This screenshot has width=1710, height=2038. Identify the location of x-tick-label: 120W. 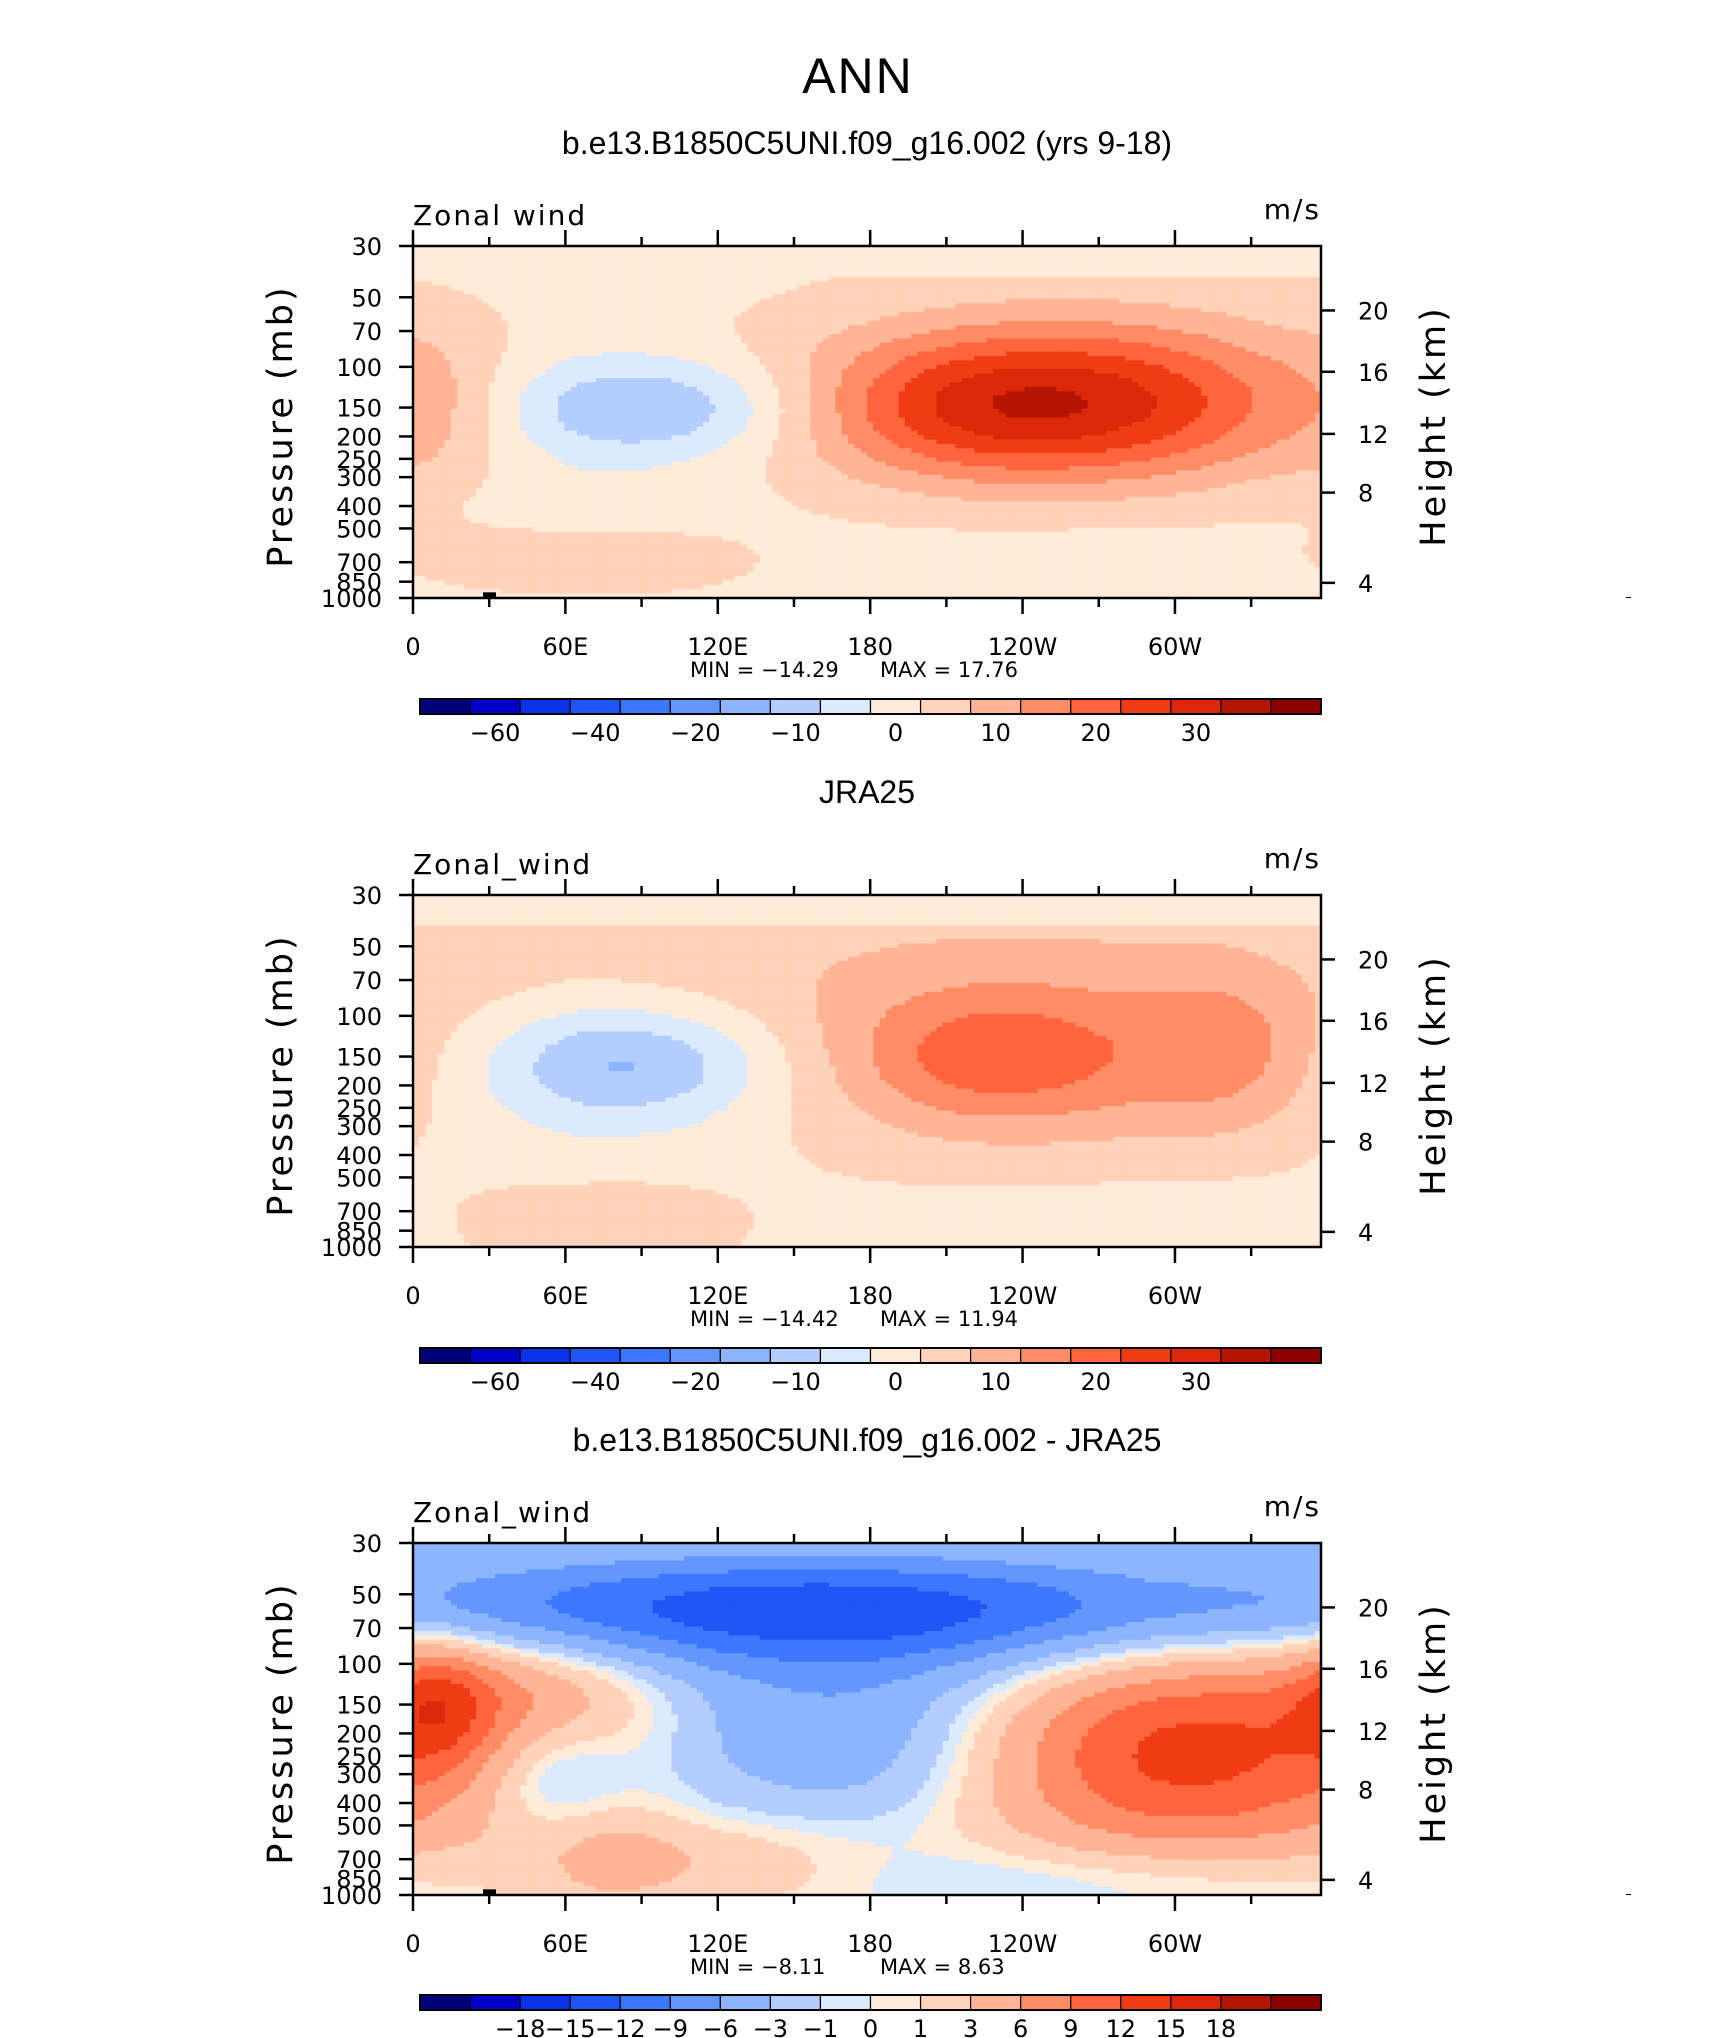
(1023, 1944).